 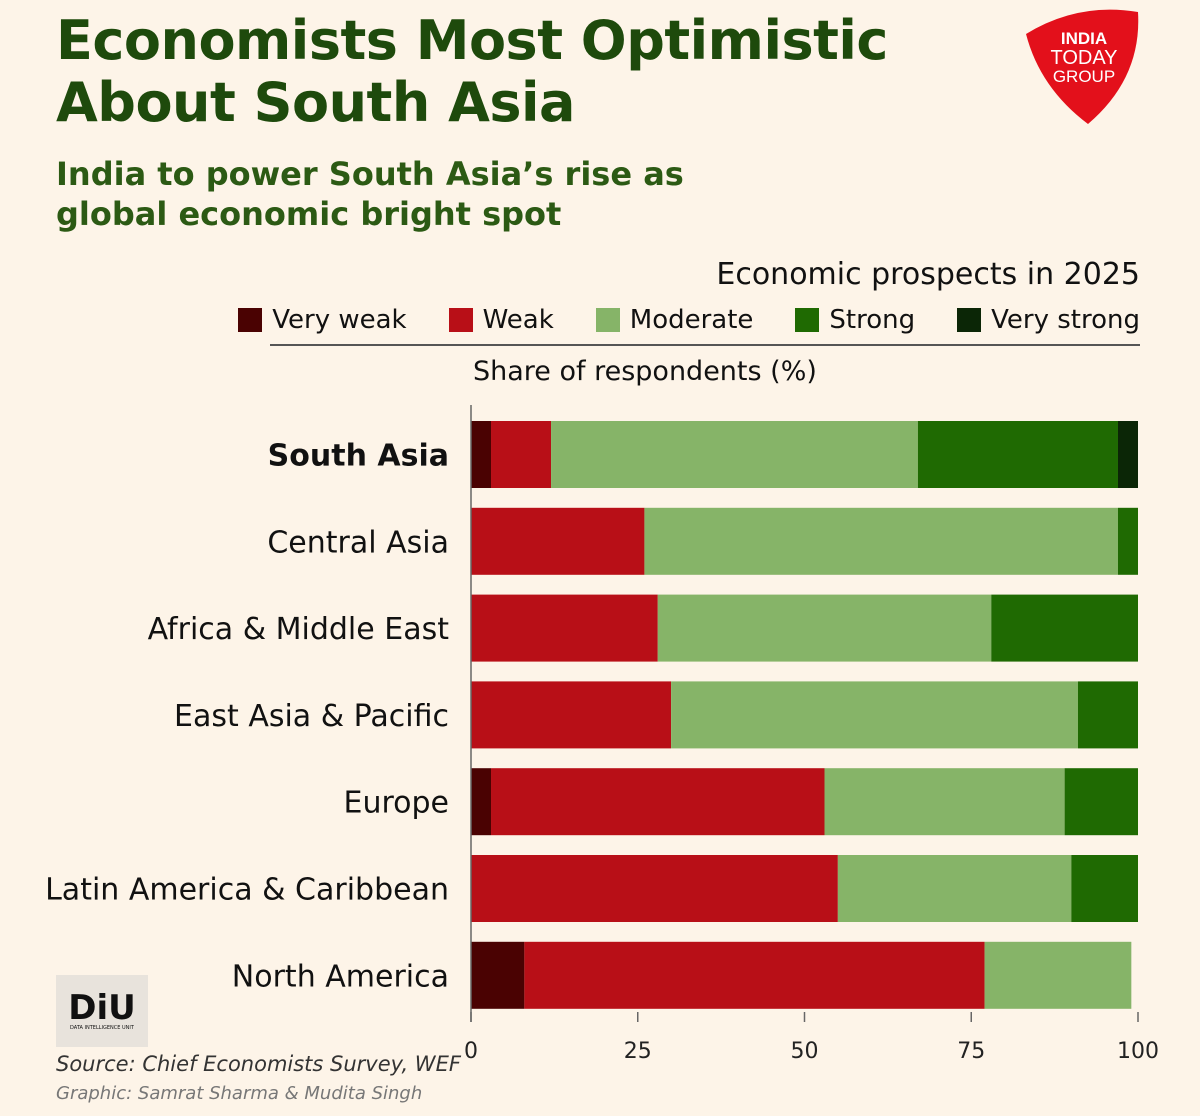 I want to click on subtitle-line-2: global economic bright spot, so click(x=309, y=214).